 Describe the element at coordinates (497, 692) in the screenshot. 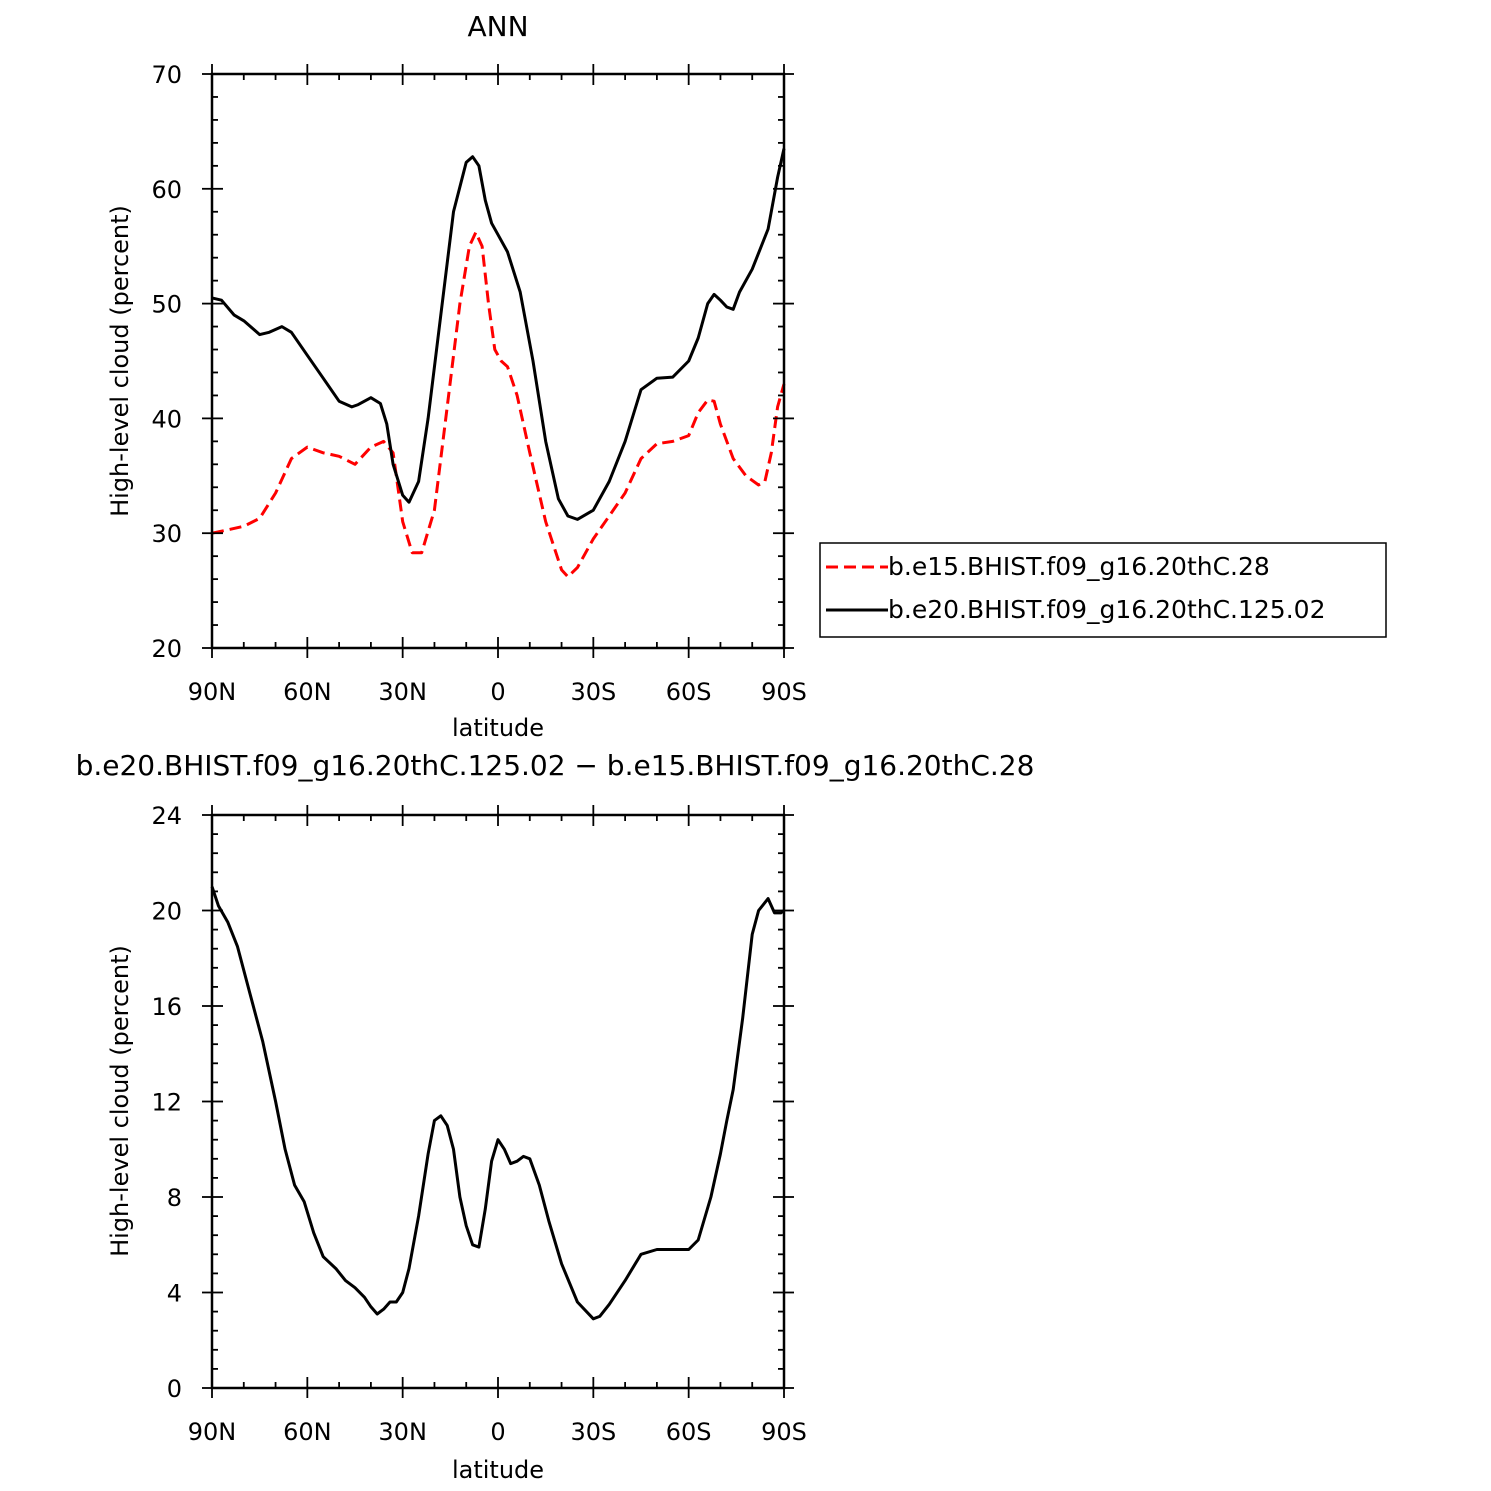

I see `top-x-tick-label: 0` at that location.